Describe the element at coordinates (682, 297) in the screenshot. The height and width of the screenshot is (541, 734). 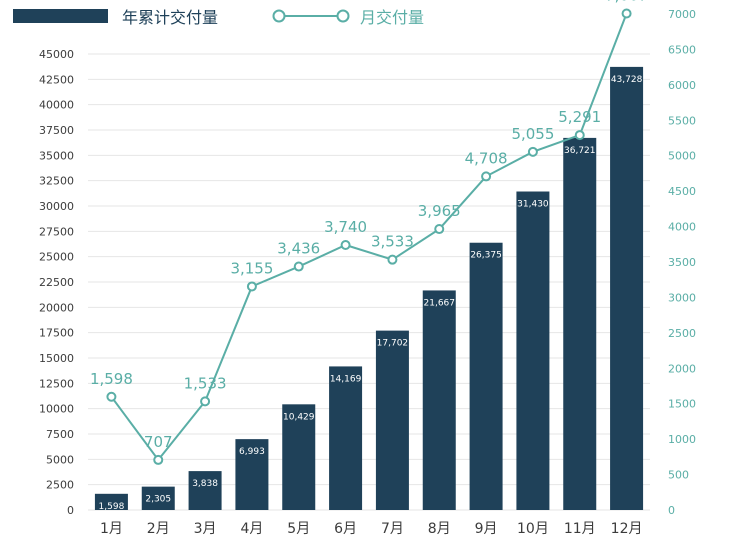
I see `y-right-tick-label: 3000` at that location.